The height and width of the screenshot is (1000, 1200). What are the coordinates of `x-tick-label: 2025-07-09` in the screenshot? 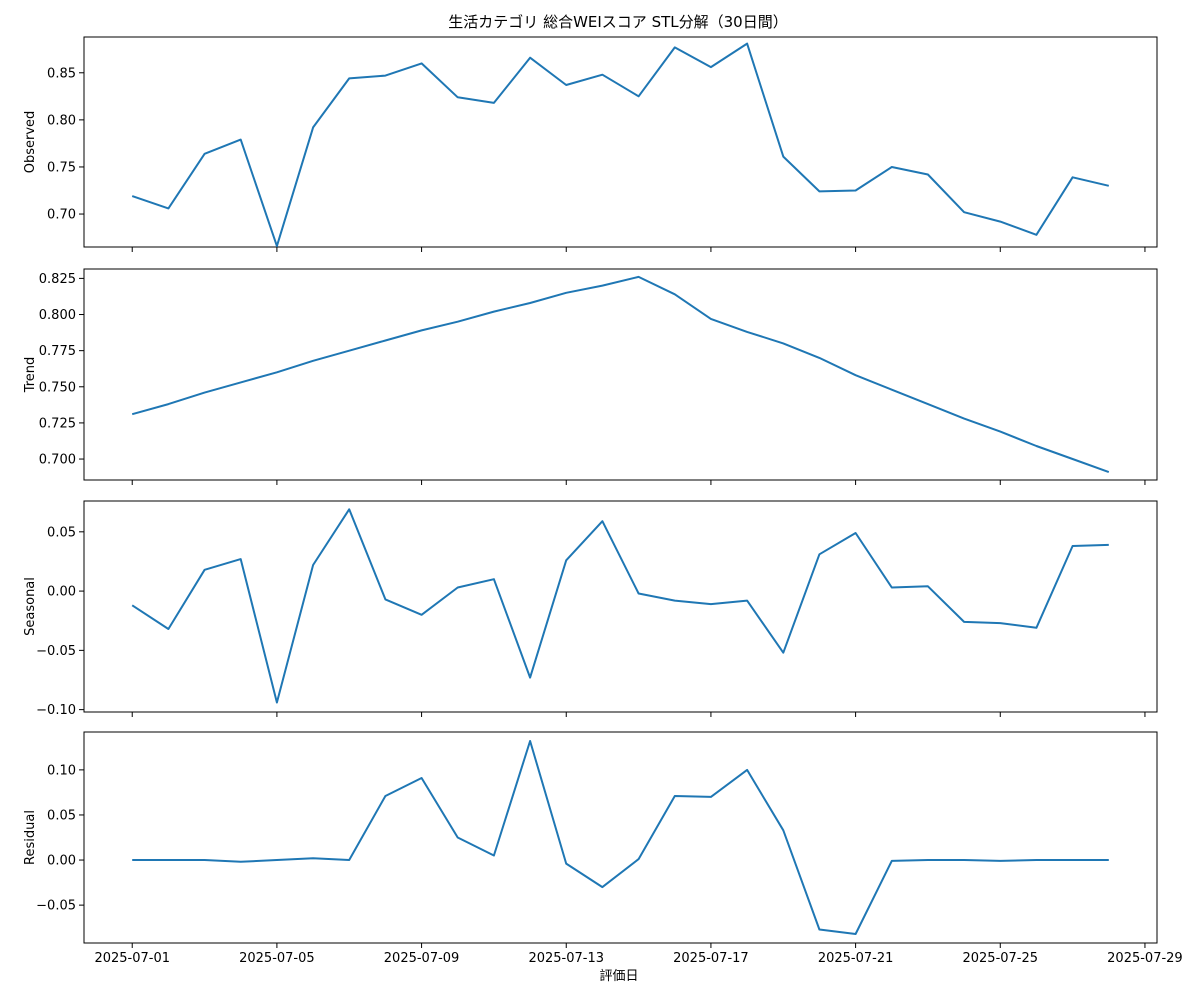 It's located at (422, 958).